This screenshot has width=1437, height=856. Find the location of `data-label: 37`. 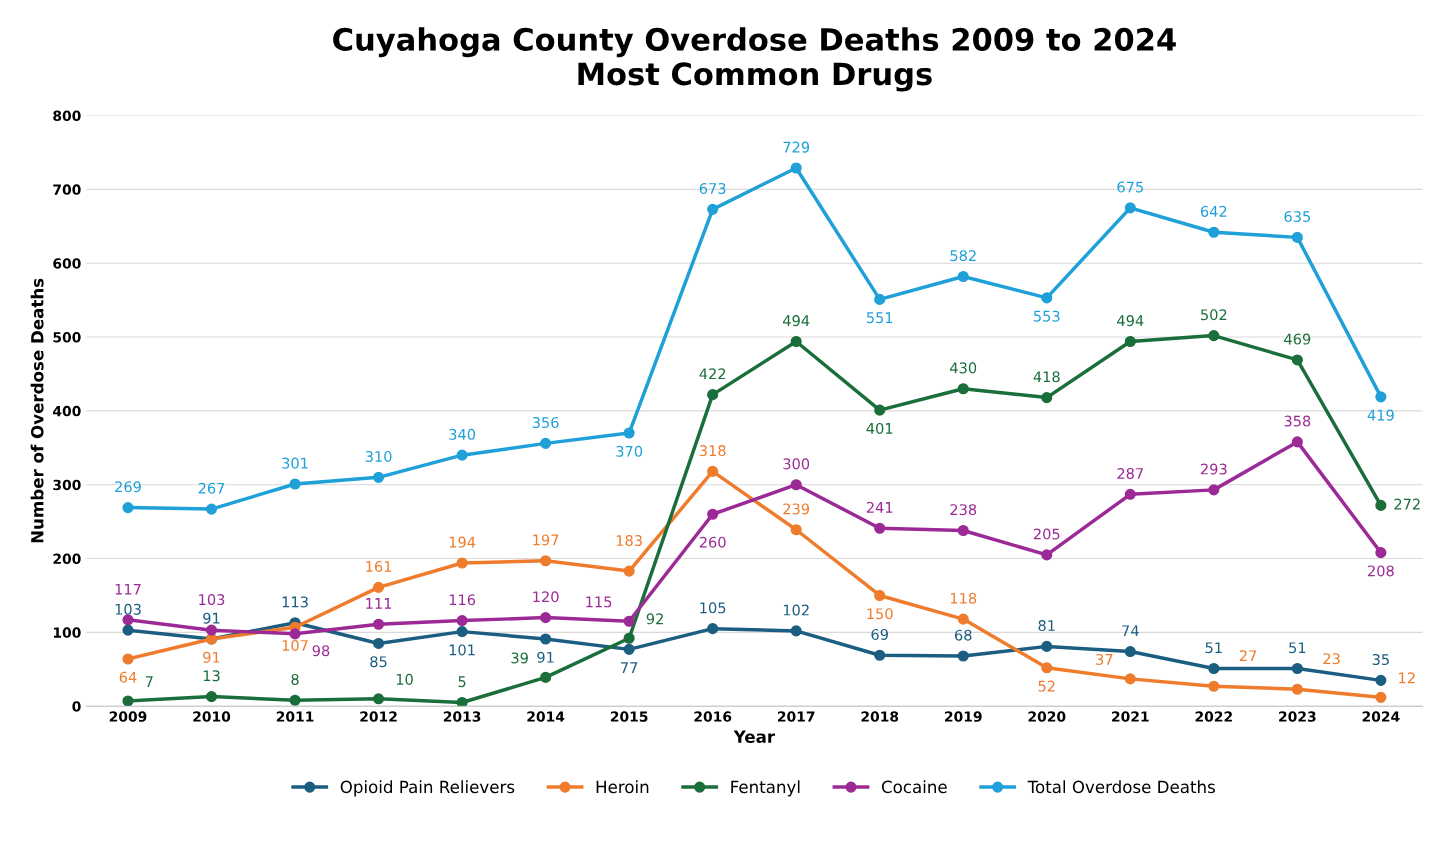

data-label: 37 is located at coordinates (1104, 659).